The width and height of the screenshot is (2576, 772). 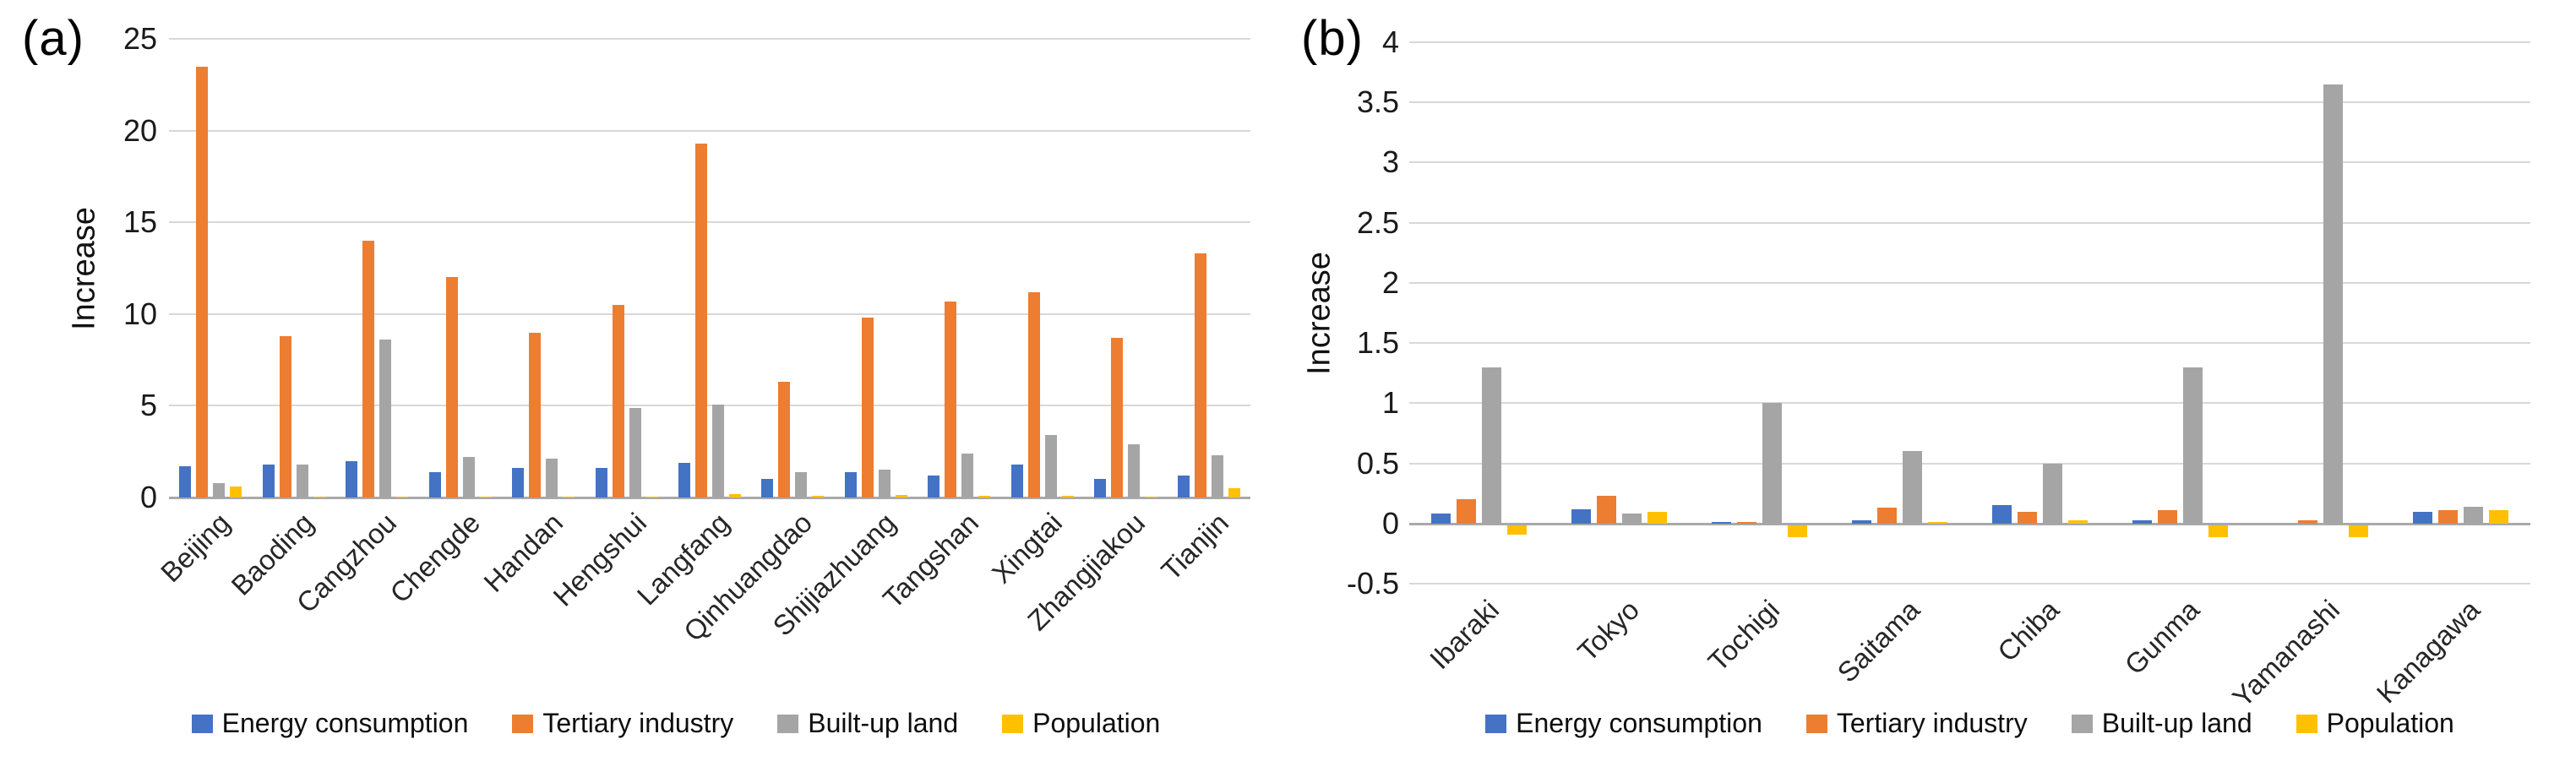 What do you see at coordinates (1096, 723) in the screenshot?
I see `legend-label: Population` at bounding box center [1096, 723].